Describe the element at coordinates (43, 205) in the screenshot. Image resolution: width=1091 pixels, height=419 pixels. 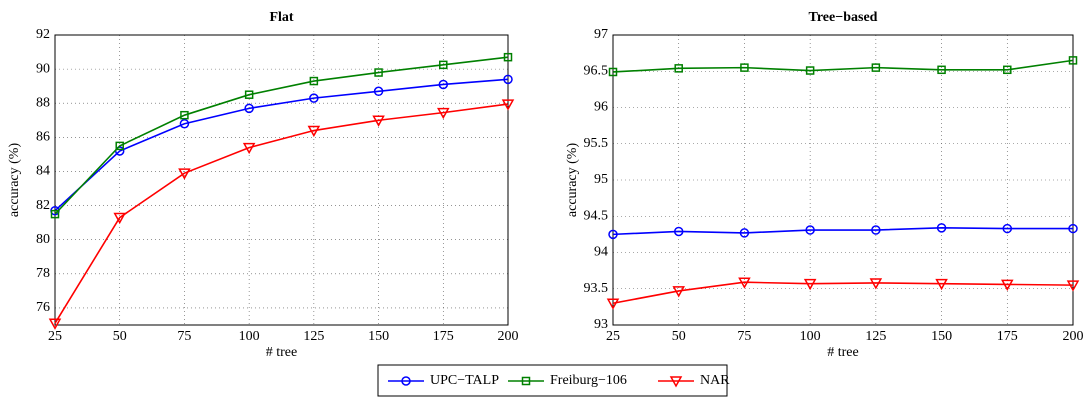
I see `y-tick-label: 82` at that location.